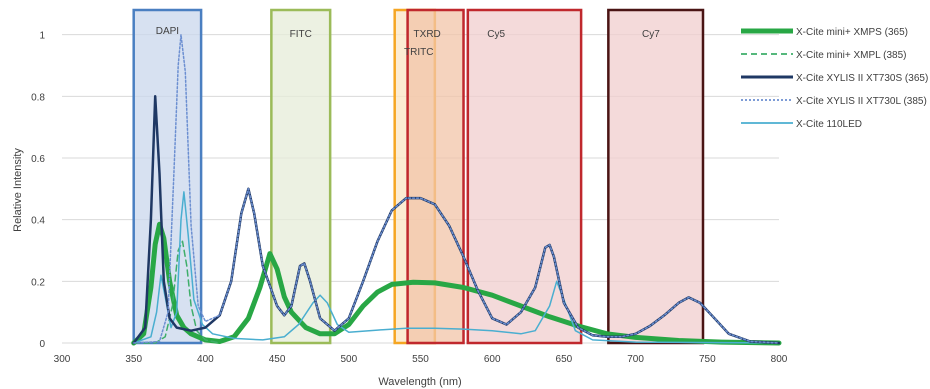 Image resolution: width=930 pixels, height=389 pixels. I want to click on filter-band-cy7, so click(656, 176).